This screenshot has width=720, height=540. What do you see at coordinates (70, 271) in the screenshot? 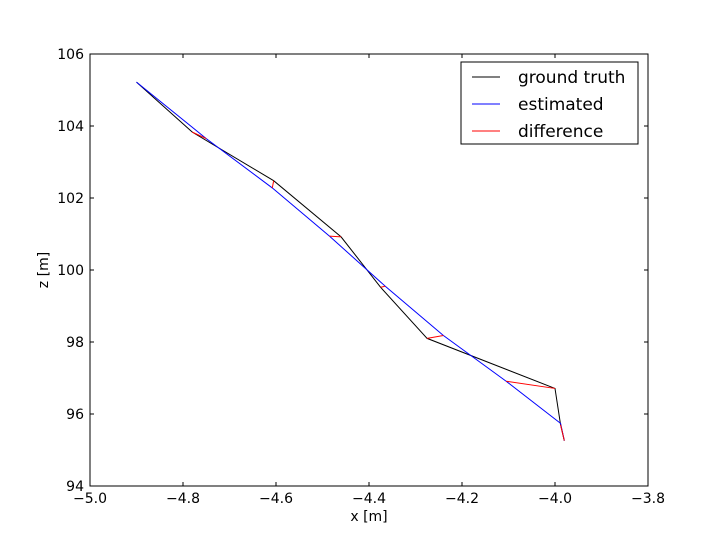
I see `y-tick-label: 100` at bounding box center [70, 271].